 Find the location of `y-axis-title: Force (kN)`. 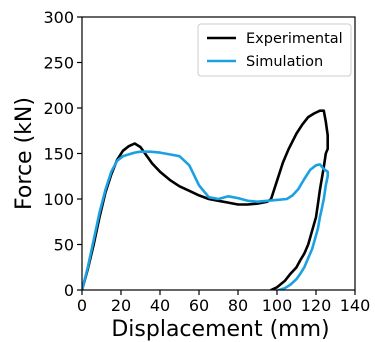

y-axis-title: Force (kN) is located at coordinates (24, 153).